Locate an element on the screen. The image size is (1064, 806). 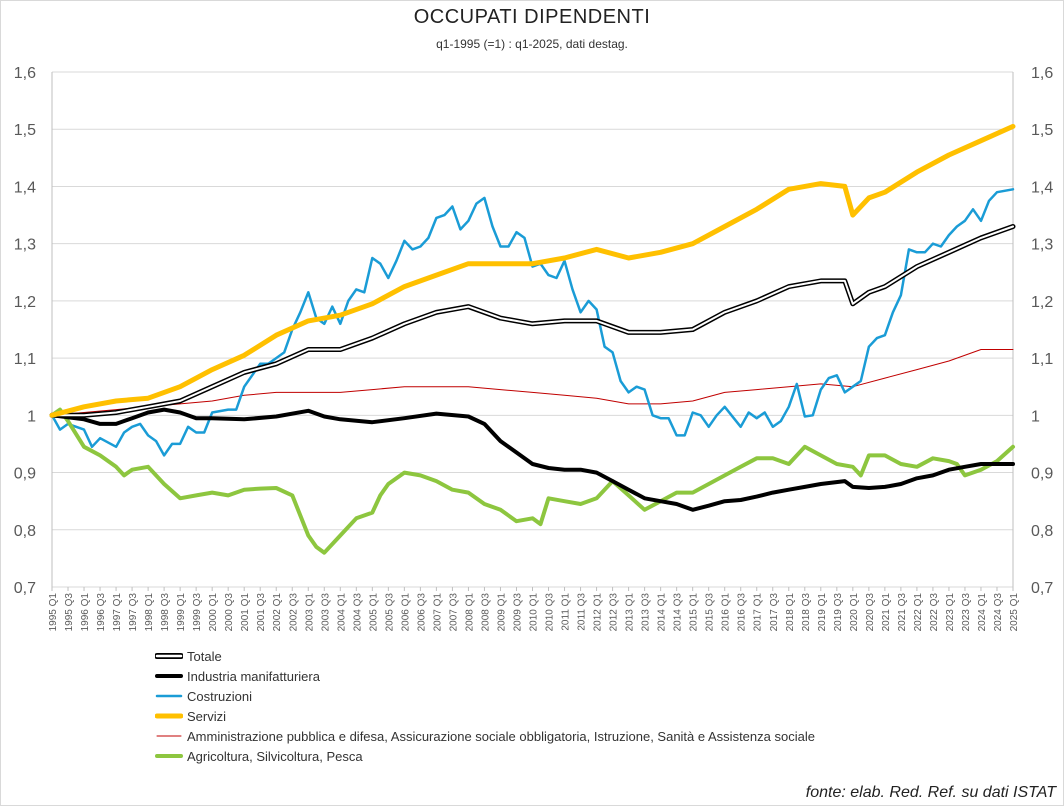
y-tick-label-right: 1,1 is located at coordinates (1042, 359).